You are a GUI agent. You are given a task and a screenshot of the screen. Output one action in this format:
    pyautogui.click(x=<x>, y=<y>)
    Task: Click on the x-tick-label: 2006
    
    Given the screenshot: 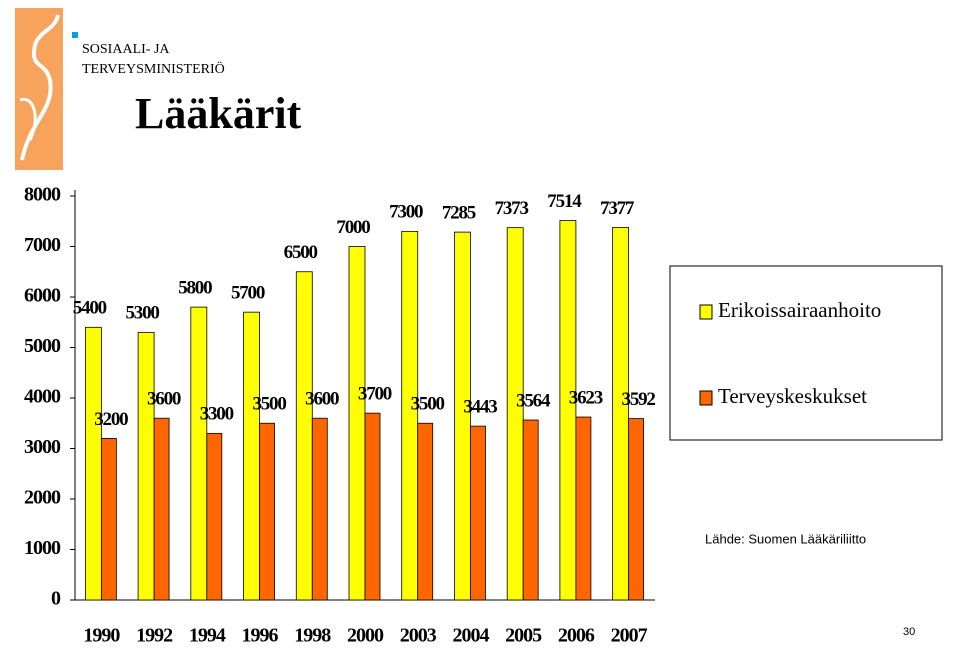 What is the action you would take?
    pyautogui.click(x=576, y=636)
    